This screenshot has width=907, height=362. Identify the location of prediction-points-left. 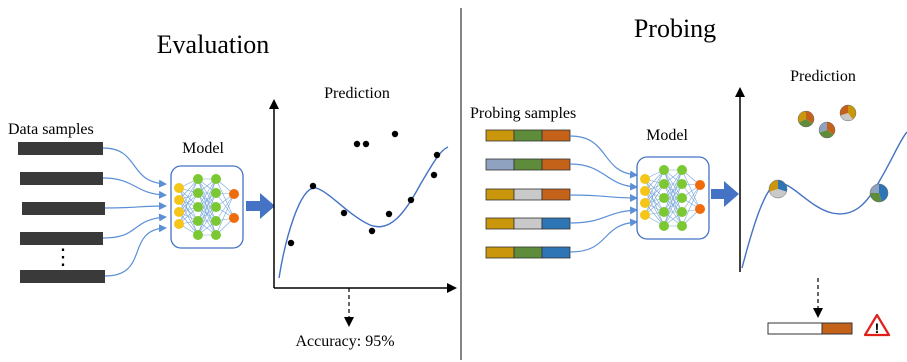
(364, 188).